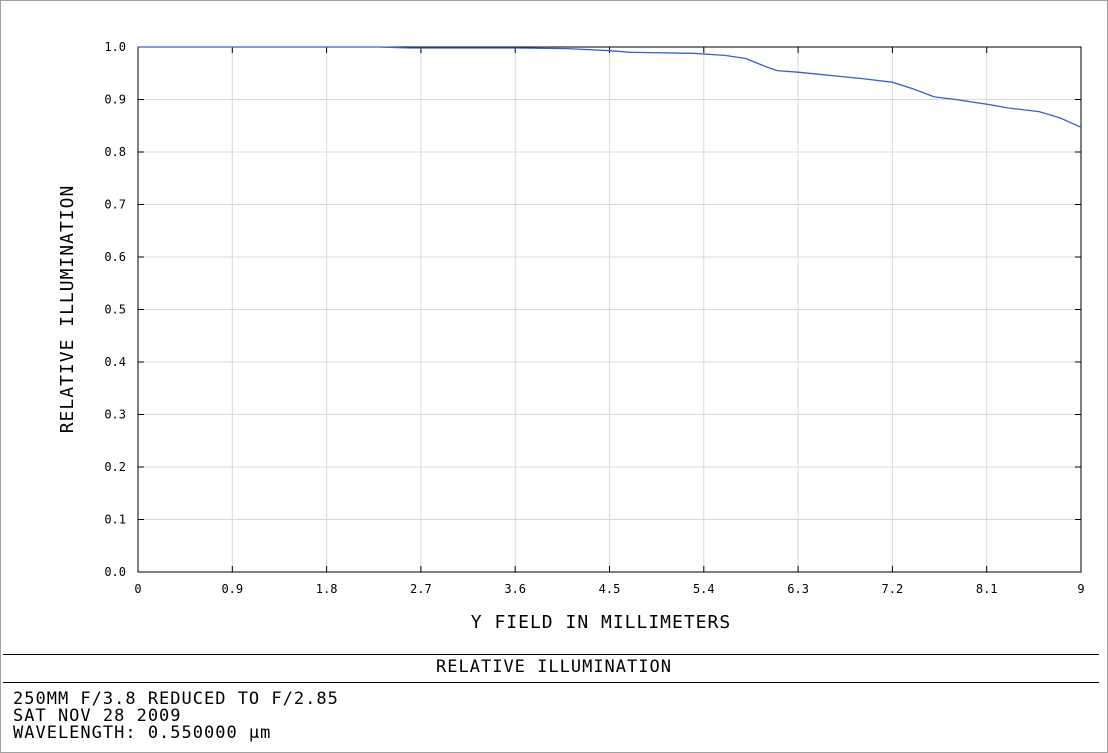 The image size is (1108, 753). What do you see at coordinates (1080, 589) in the screenshot?
I see `x-tick-label: 9` at bounding box center [1080, 589].